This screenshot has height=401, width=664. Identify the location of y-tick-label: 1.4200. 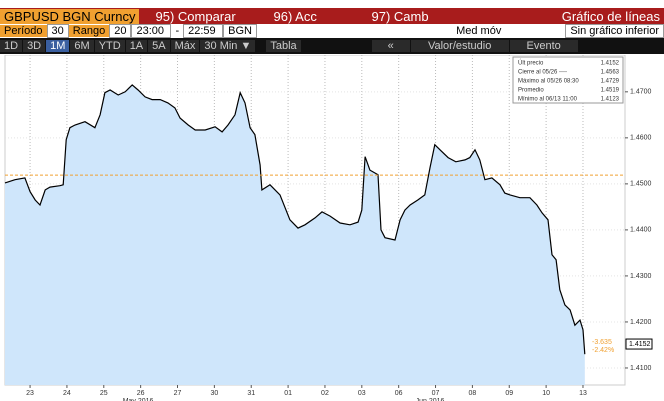
(641, 322).